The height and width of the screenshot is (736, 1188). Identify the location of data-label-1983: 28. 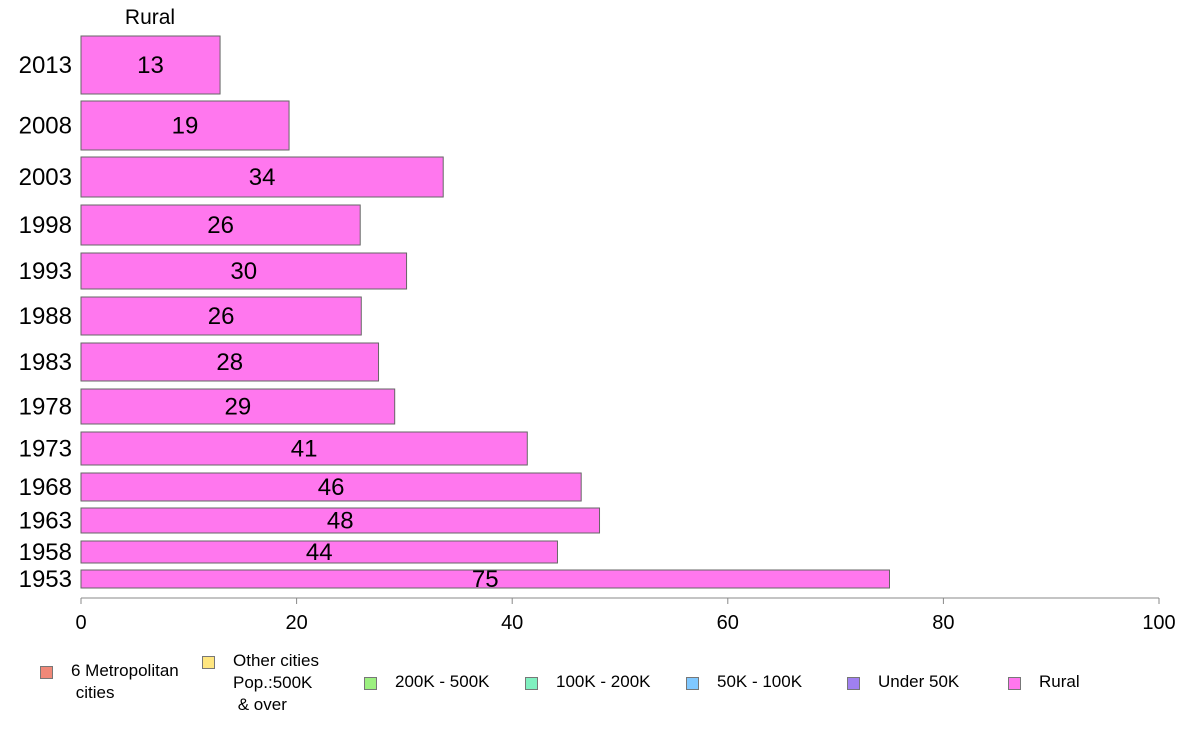
(229, 362).